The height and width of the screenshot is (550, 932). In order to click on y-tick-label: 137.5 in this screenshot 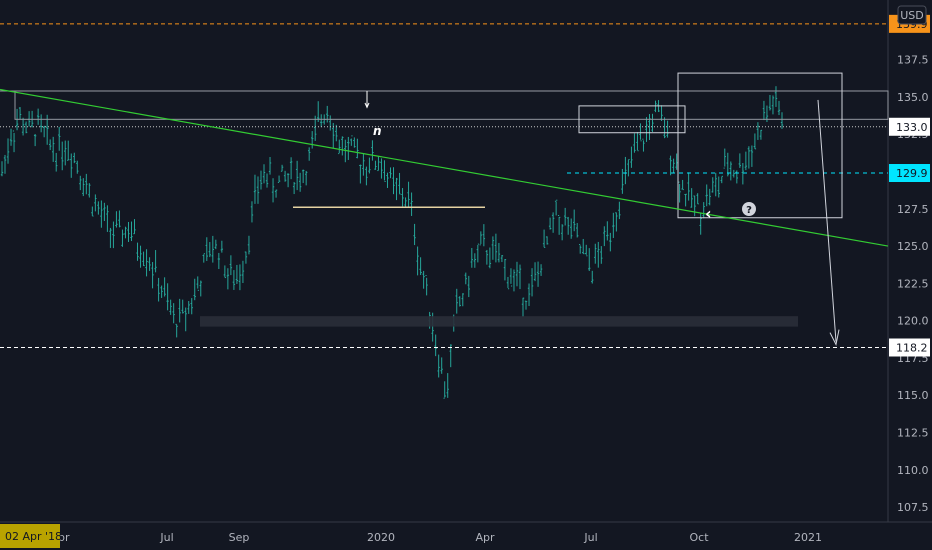, I will do `click(913, 60)`.